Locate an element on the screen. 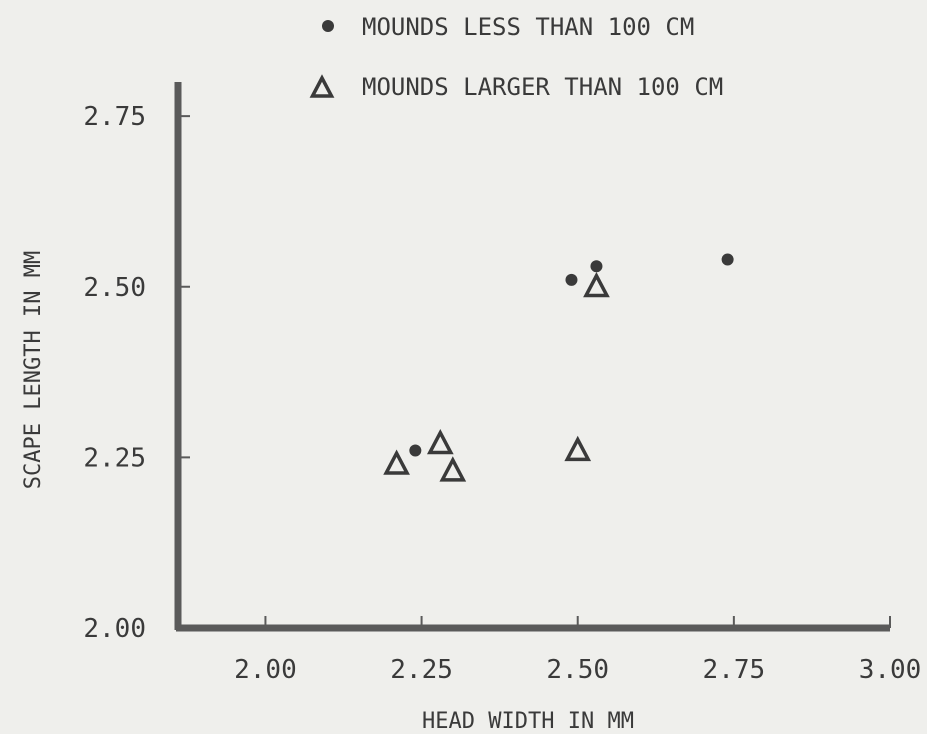  y-tick-label: 2.75 is located at coordinates (114, 117).